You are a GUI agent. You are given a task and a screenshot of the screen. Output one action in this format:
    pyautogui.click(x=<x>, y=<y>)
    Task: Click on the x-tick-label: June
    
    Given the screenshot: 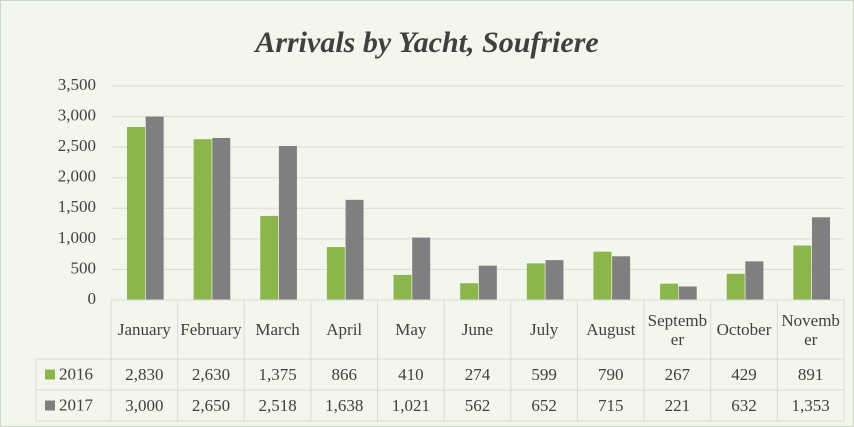 What is the action you would take?
    pyautogui.click(x=477, y=329)
    